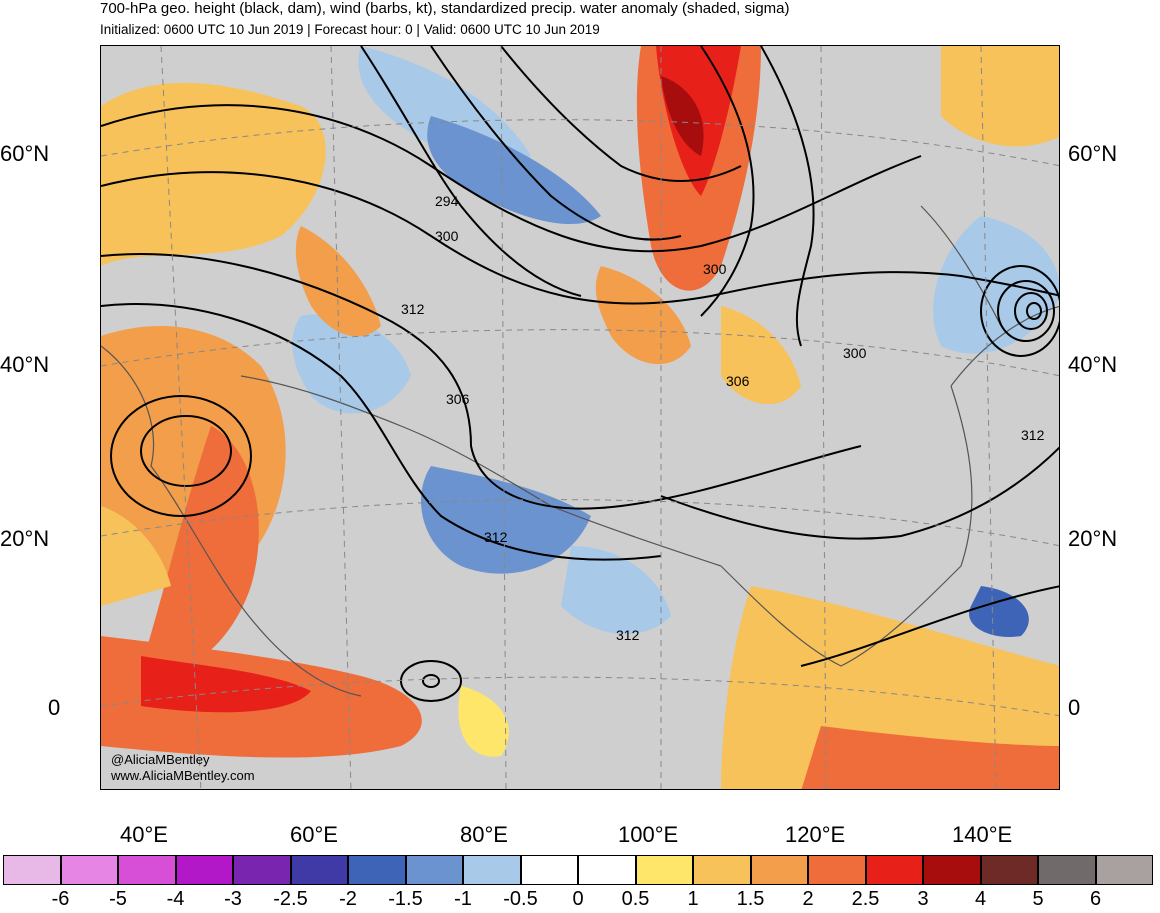 The image size is (1160, 913). I want to click on lat-label-left: 20°N, so click(25, 538).